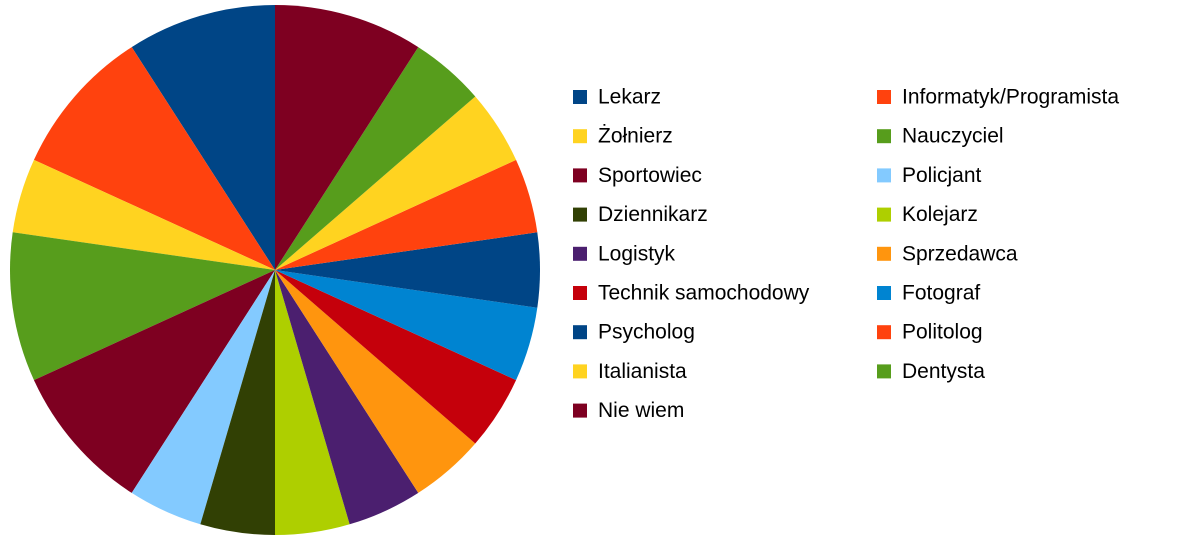  Describe the element at coordinates (642, 371) in the screenshot. I see `legend-label: Italianista` at that location.